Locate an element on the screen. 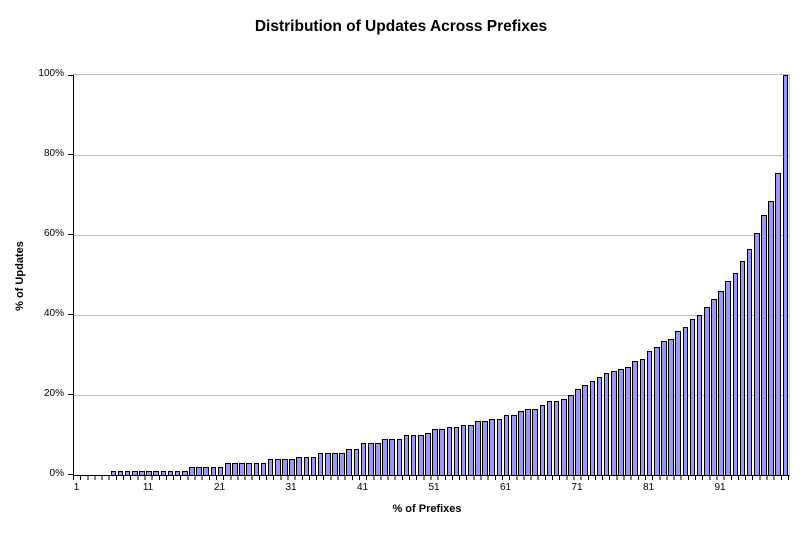  gridline-40pct is located at coordinates (431, 315).